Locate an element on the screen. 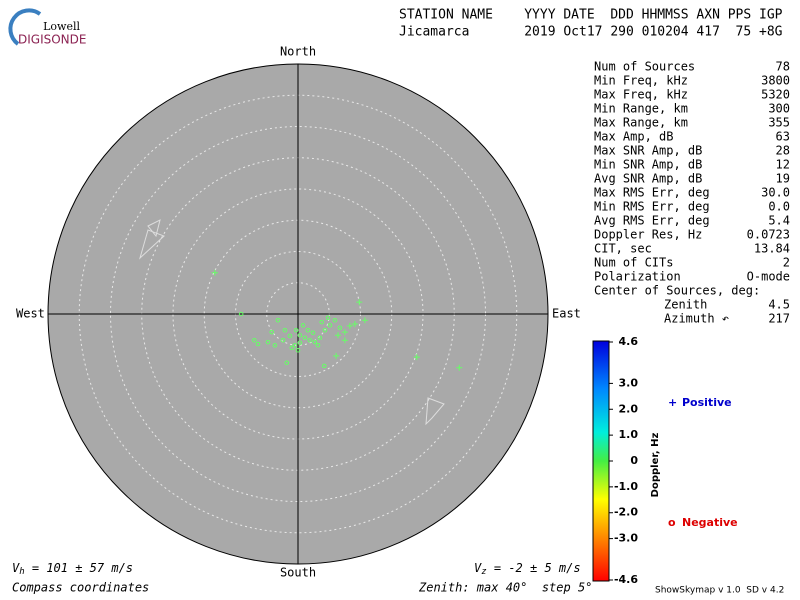 The height and width of the screenshot is (600, 800). vz-sub: z is located at coordinates (483, 572).